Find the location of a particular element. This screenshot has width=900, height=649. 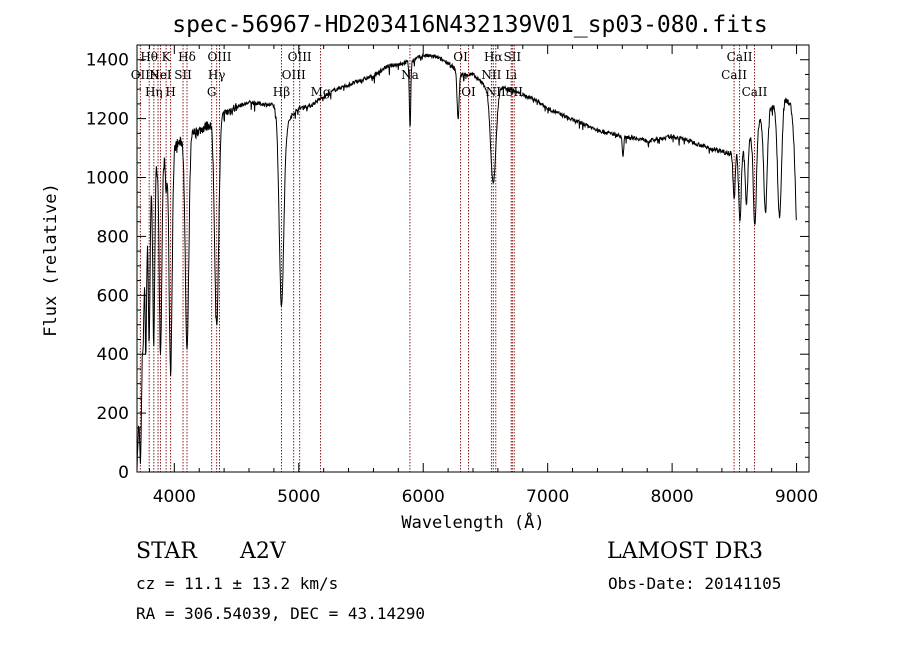

x-tick-label: 4000 is located at coordinates (174, 497).